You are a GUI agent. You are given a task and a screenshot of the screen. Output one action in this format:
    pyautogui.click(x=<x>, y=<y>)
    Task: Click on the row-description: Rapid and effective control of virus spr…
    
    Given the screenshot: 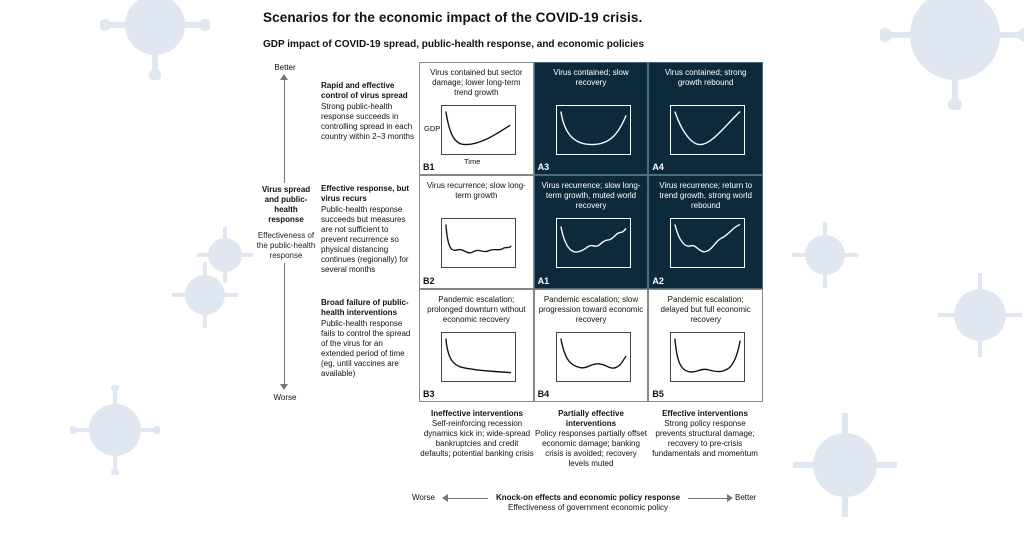 What is the action you would take?
    pyautogui.click(x=369, y=111)
    